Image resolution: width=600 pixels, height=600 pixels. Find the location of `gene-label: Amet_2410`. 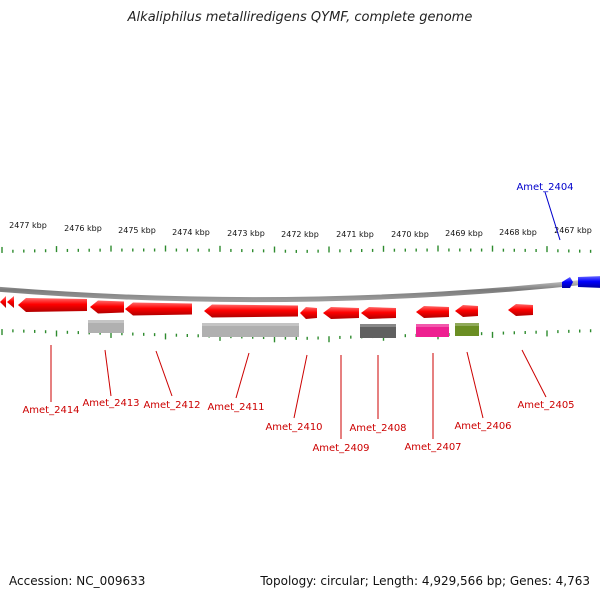

gene-label: Amet_2410 is located at coordinates (293, 427).